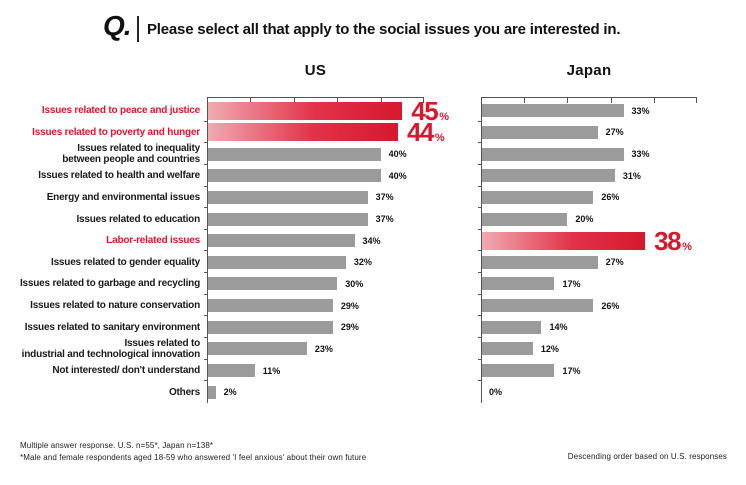 The height and width of the screenshot is (485, 746). Describe the element at coordinates (558, 327) in the screenshot. I see `japan-value-label-10: 14%` at that location.